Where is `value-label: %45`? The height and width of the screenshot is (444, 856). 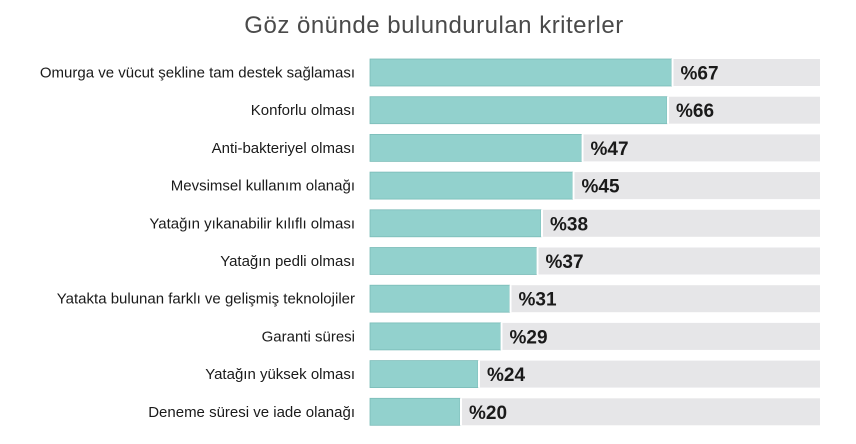
value-label: %45 is located at coordinates (601, 187).